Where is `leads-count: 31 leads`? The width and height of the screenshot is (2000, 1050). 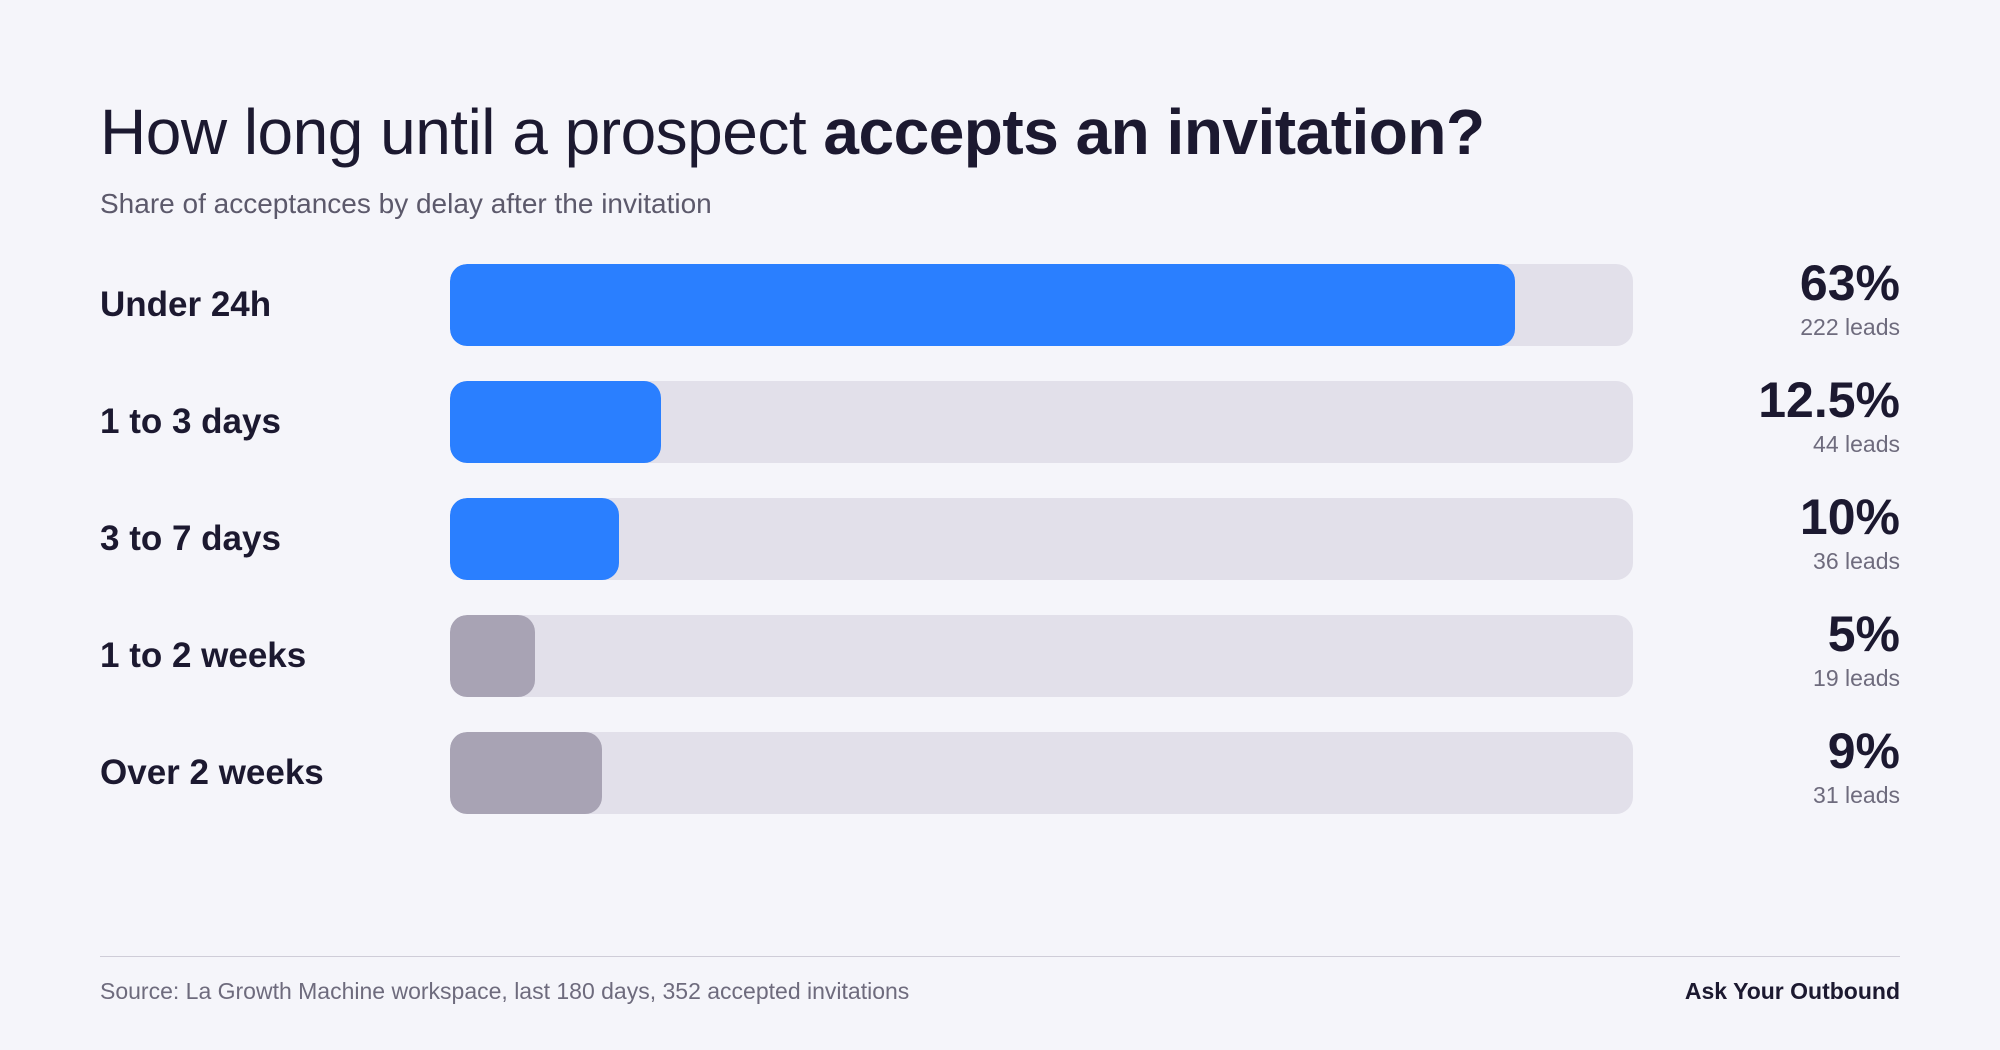
leads-count: 31 leads is located at coordinates (1856, 795).